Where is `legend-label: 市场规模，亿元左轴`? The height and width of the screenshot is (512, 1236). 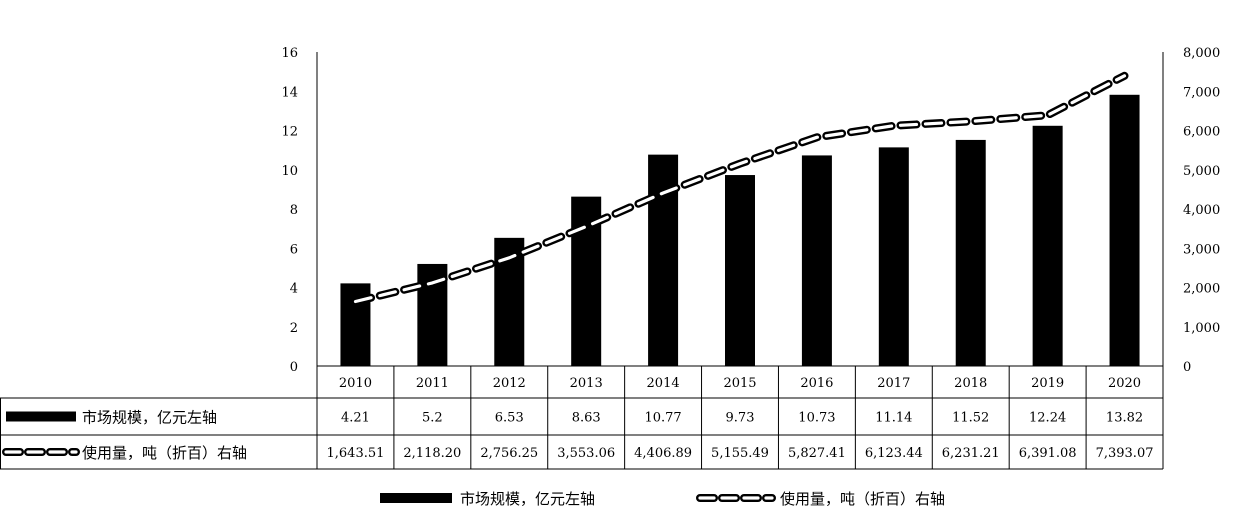 legend-label: 市场规模，亿元左轴 is located at coordinates (527, 499).